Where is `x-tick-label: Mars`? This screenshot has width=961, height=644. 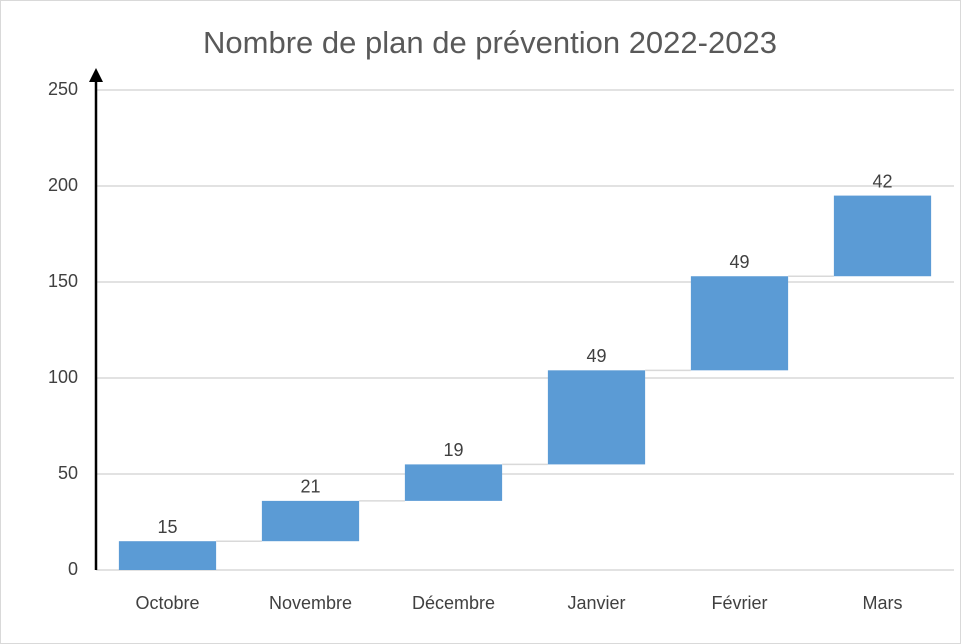
x-tick-label: Mars is located at coordinates (883, 603).